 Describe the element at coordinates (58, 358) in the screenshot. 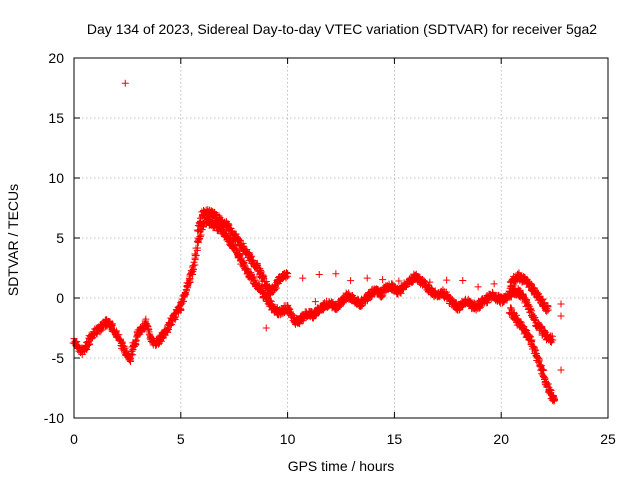

I see `y-tick-label: -5` at that location.